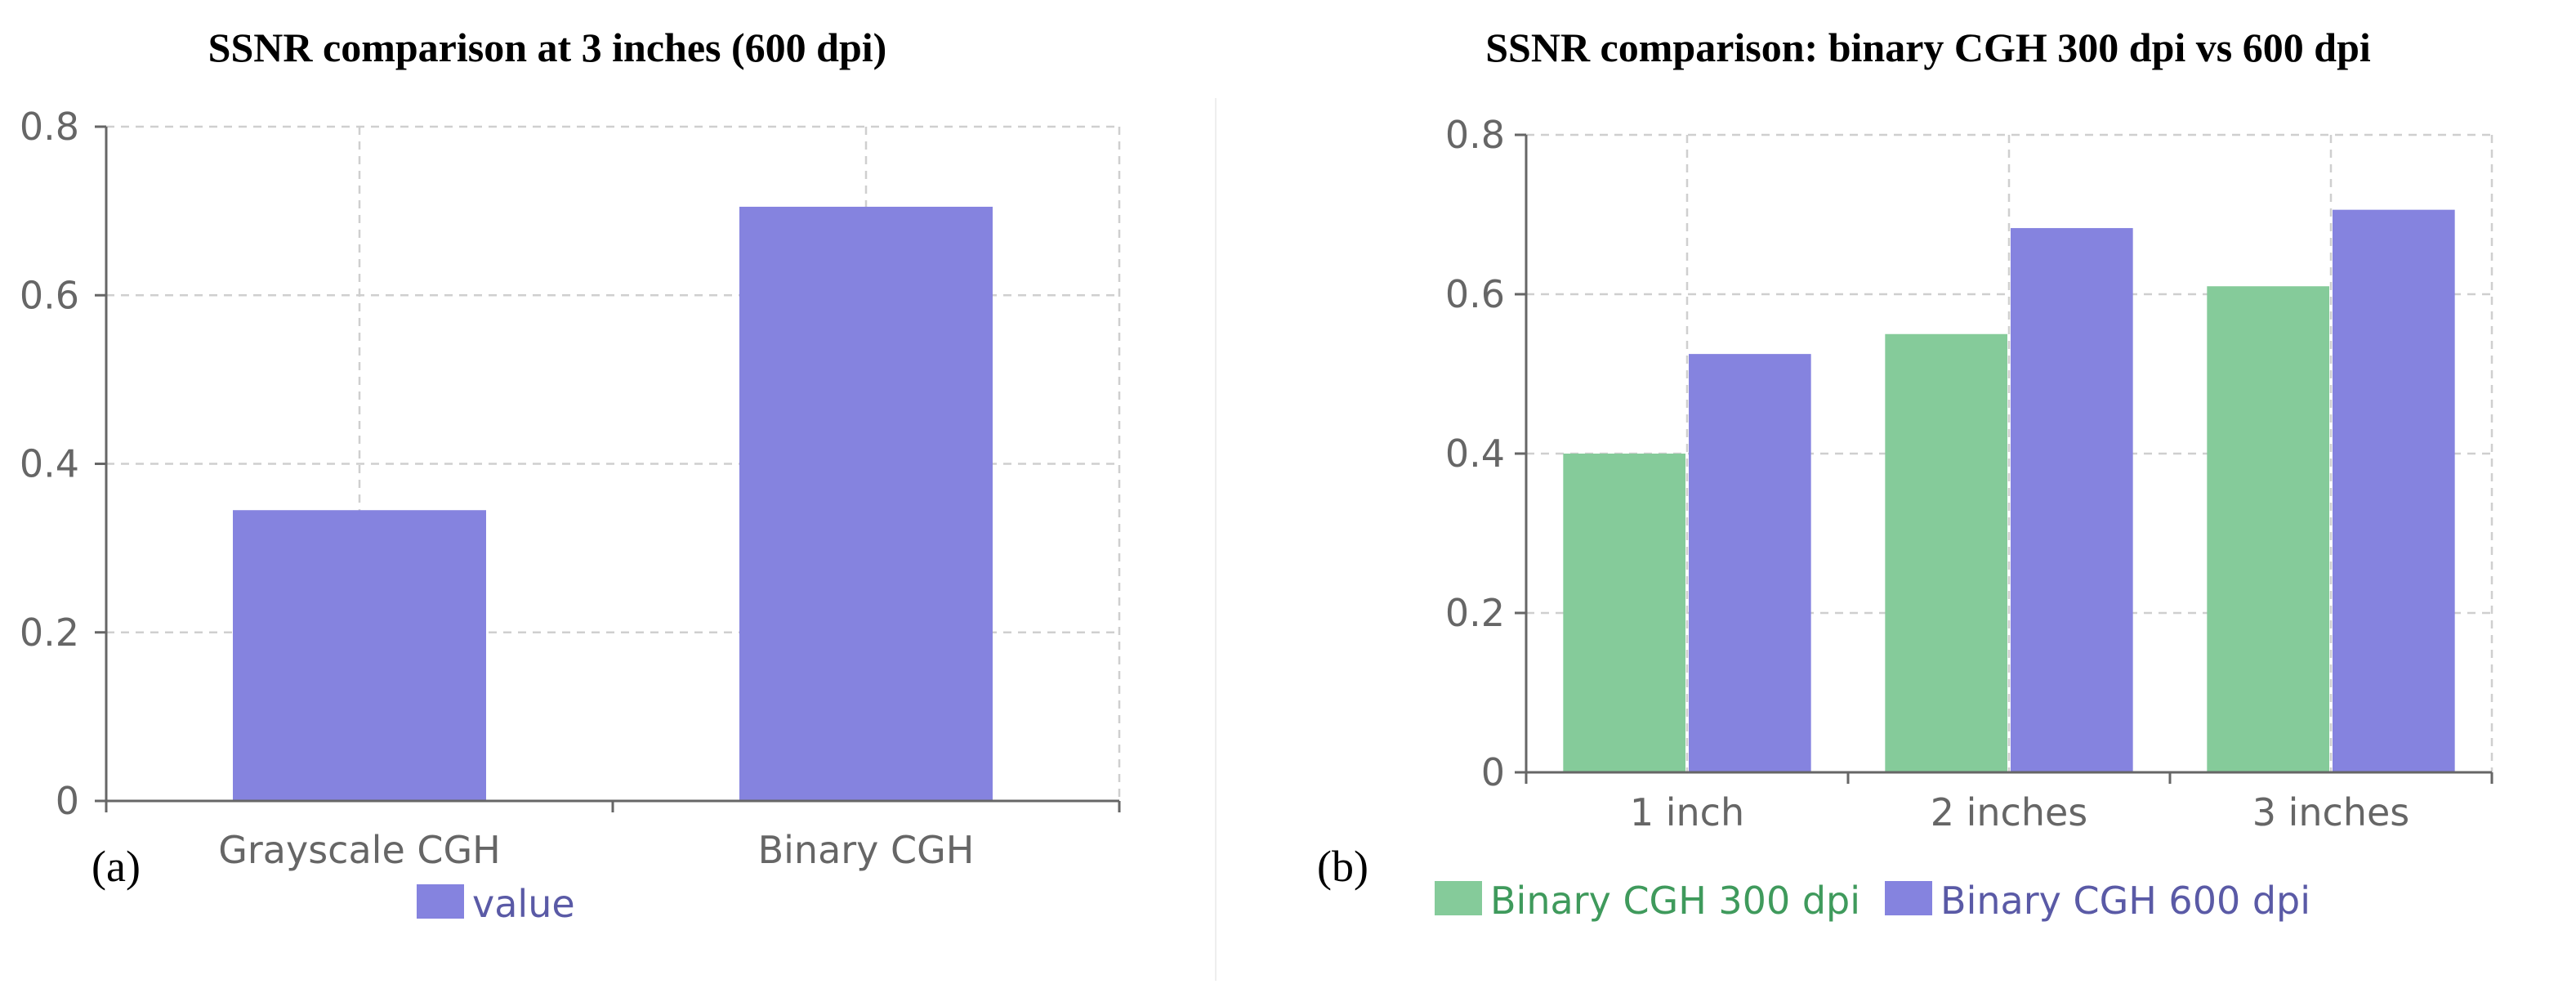 The height and width of the screenshot is (993, 2576). What do you see at coordinates (524, 904) in the screenshot?
I see `legend-label: value` at bounding box center [524, 904].